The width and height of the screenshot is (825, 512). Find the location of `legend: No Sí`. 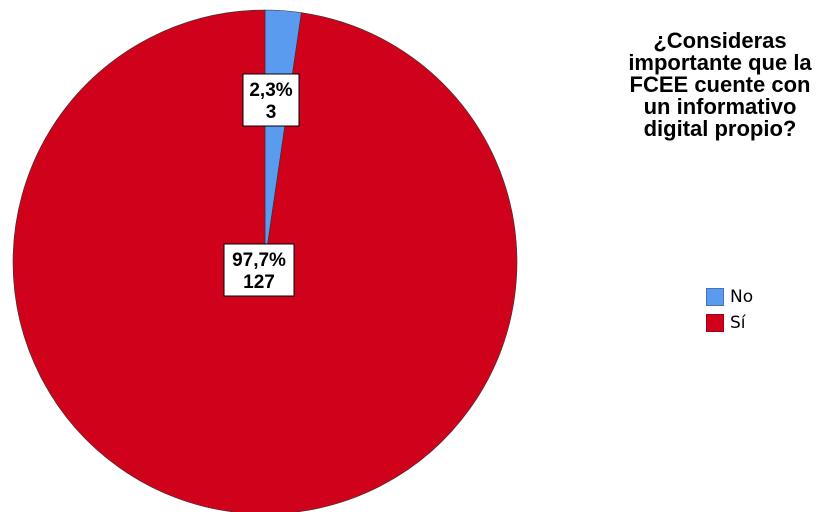

legend: No Sí is located at coordinates (729, 310).